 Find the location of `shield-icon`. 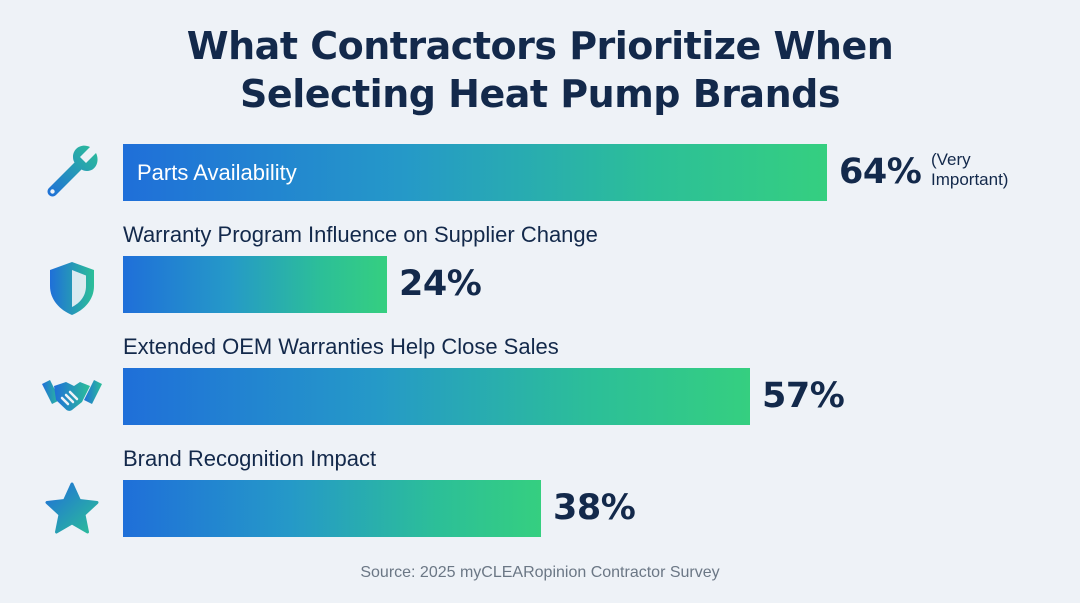

shield-icon is located at coordinates (72, 288).